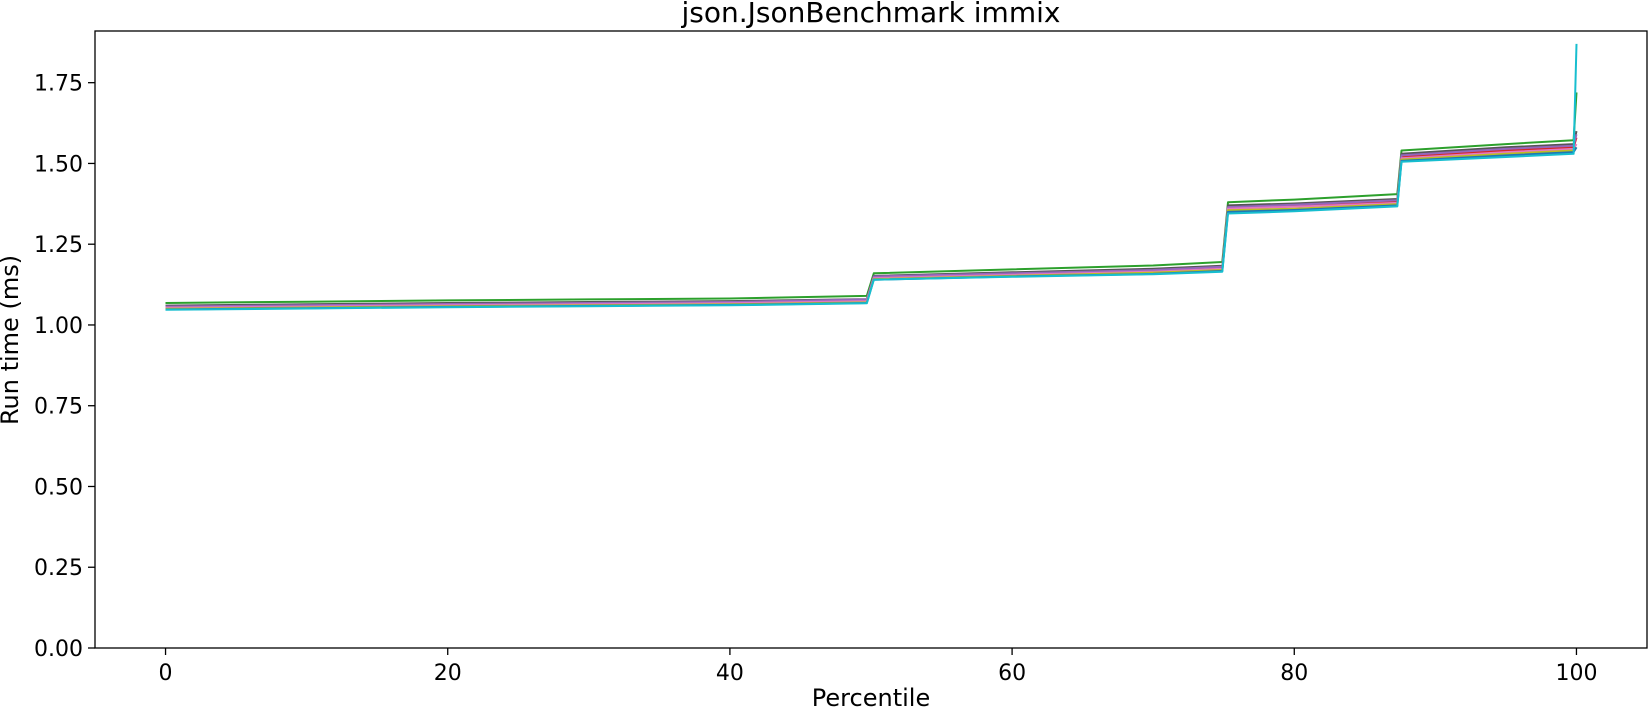 This screenshot has width=1648, height=710. I want to click on x-axis-label: Percentile, so click(871, 697).